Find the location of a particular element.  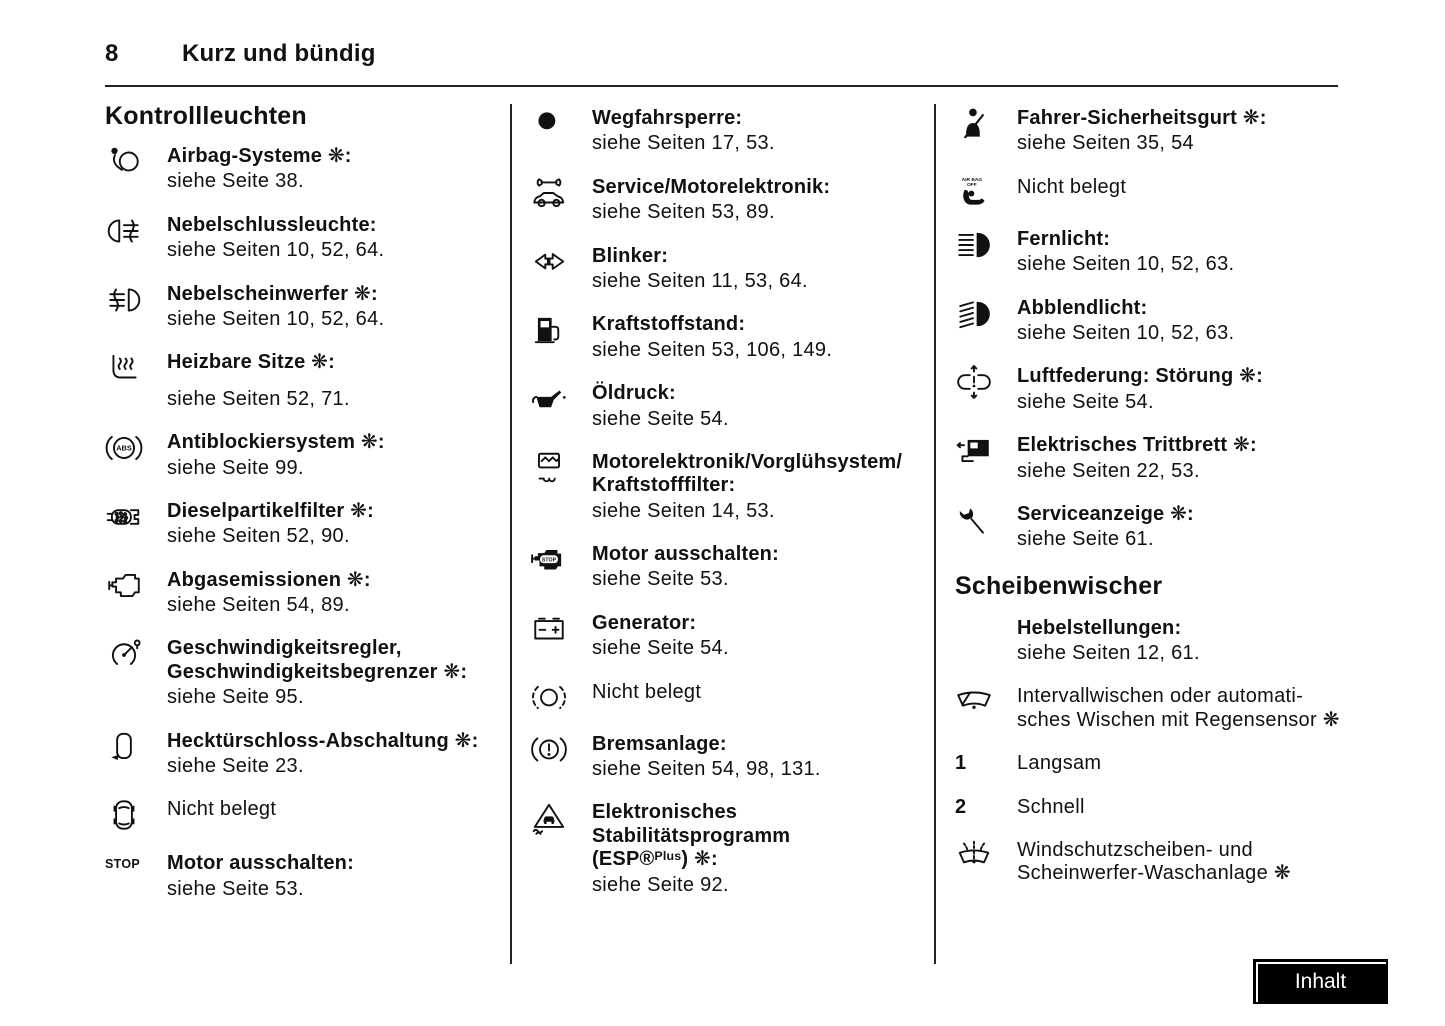

entry-ref: siehe Seiten 10, 52, 64. is located at coordinates (276, 318).